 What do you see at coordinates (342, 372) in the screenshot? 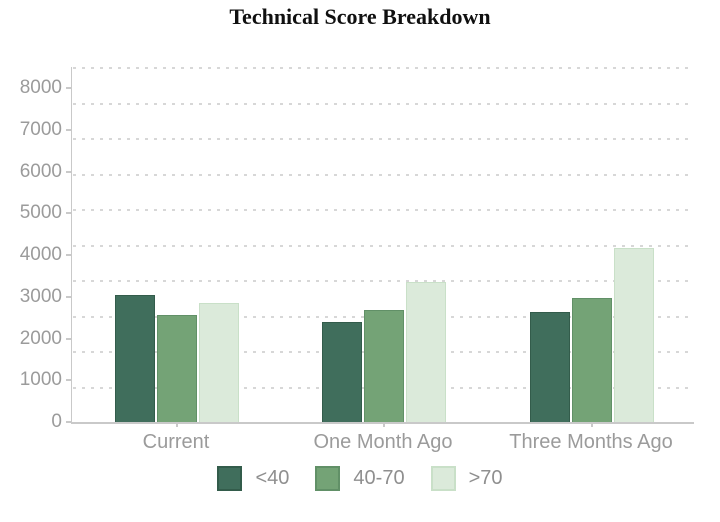
I see `bar-series1-one-month-ago` at bounding box center [342, 372].